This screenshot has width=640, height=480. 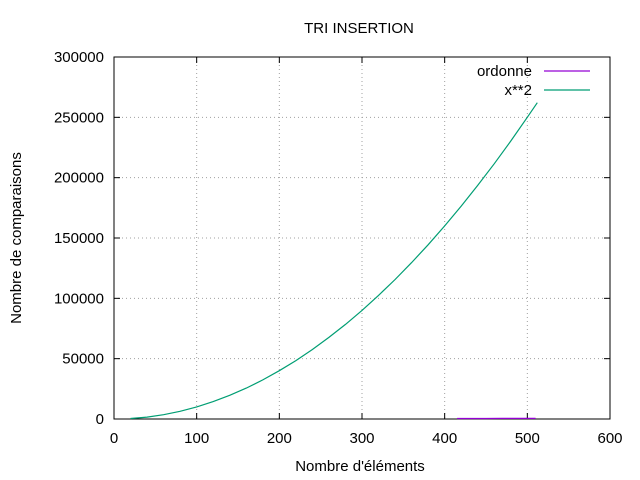 What do you see at coordinates (79, 298) in the screenshot?
I see `y-tick-label: 100000` at bounding box center [79, 298].